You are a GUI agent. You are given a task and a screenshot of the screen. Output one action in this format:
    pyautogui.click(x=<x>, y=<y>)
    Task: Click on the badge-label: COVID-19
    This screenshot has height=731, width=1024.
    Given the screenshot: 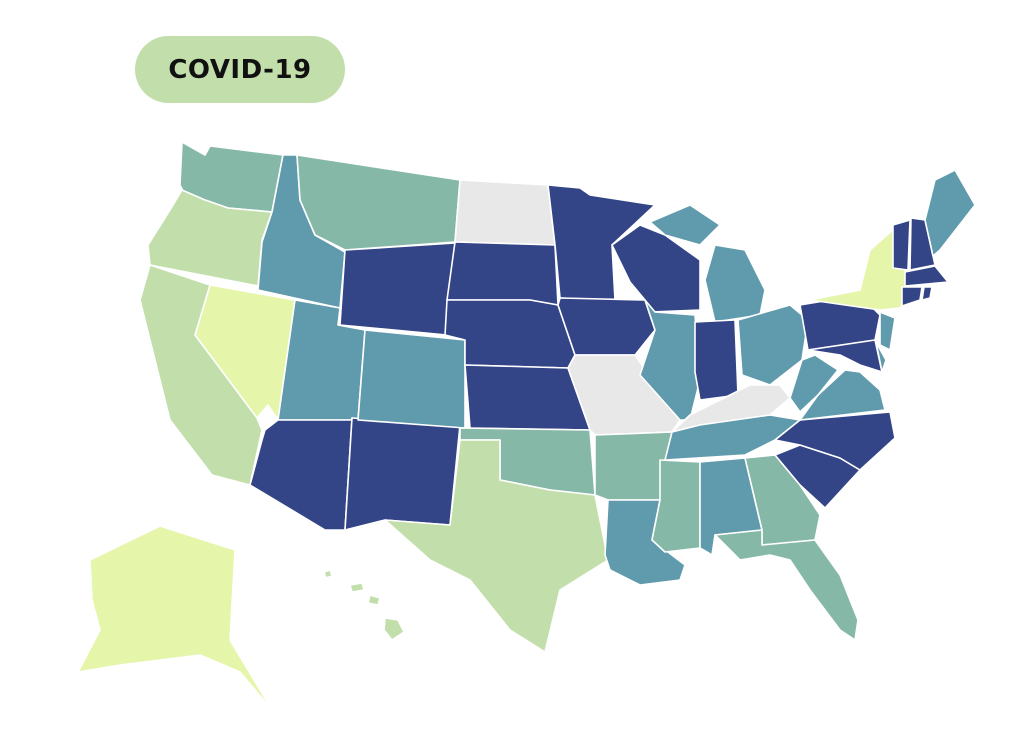 What is the action you would take?
    pyautogui.click(x=240, y=69)
    